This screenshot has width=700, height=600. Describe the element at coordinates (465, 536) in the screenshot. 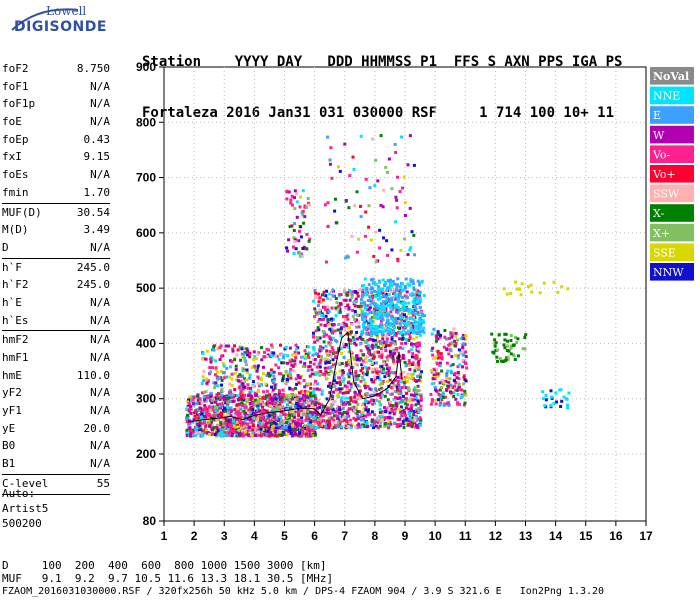

I see `x-tick-label: 11` at that location.